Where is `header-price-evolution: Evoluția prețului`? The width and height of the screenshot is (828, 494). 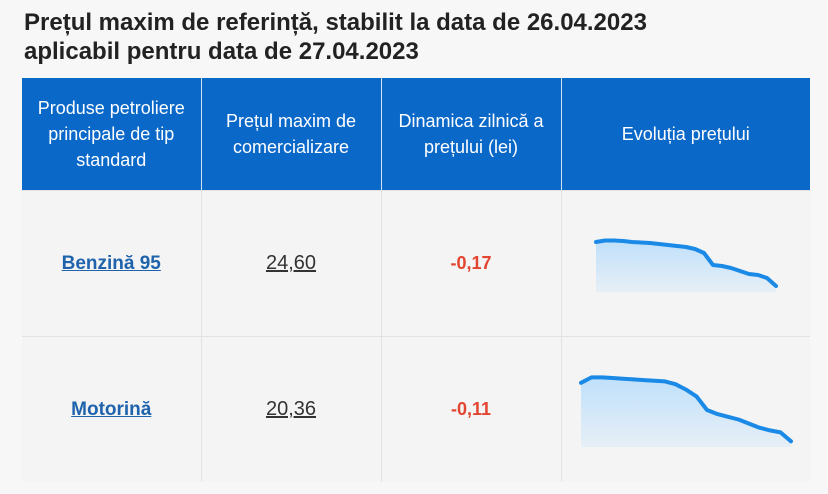 header-price-evolution: Evoluția prețului is located at coordinates (685, 134).